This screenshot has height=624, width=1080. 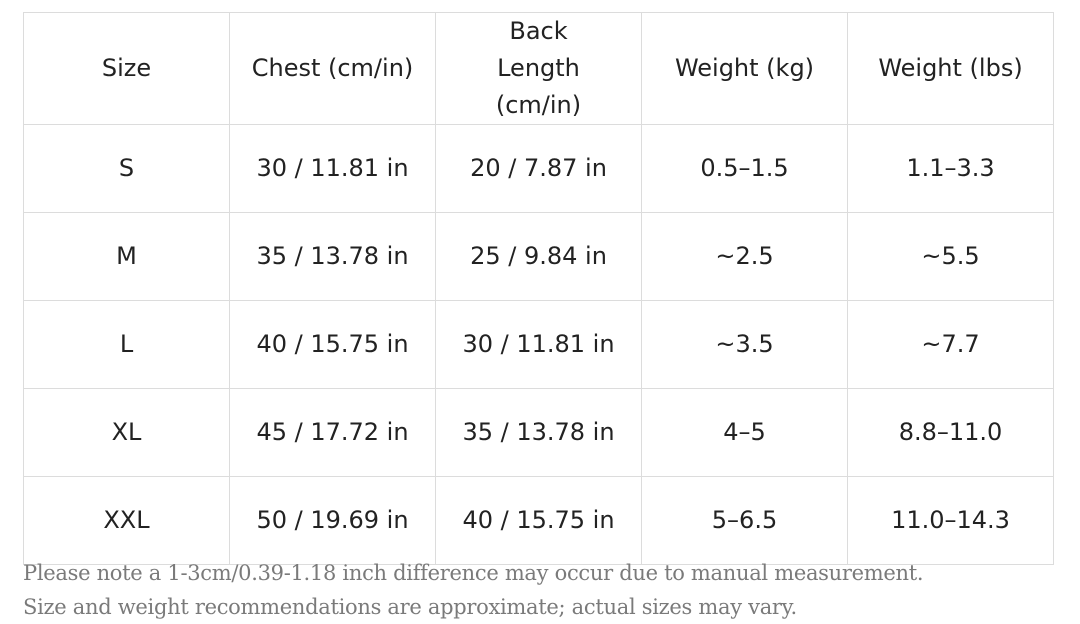 What do you see at coordinates (126, 168) in the screenshot?
I see `table-cell: S` at bounding box center [126, 168].